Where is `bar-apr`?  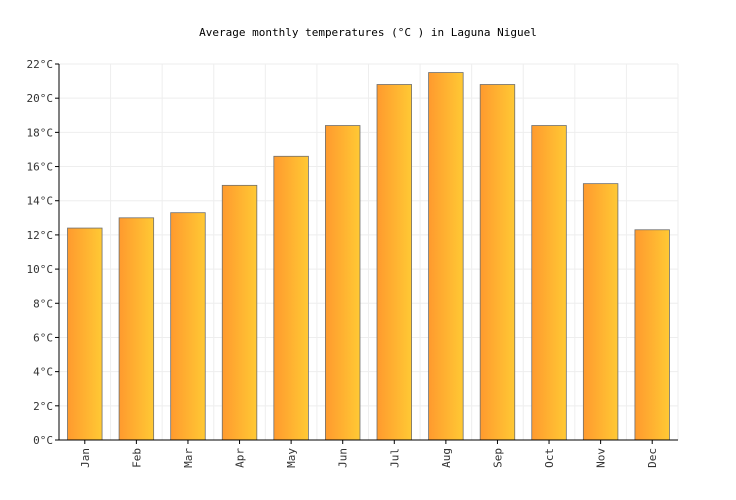
bar-apr is located at coordinates (239, 312).